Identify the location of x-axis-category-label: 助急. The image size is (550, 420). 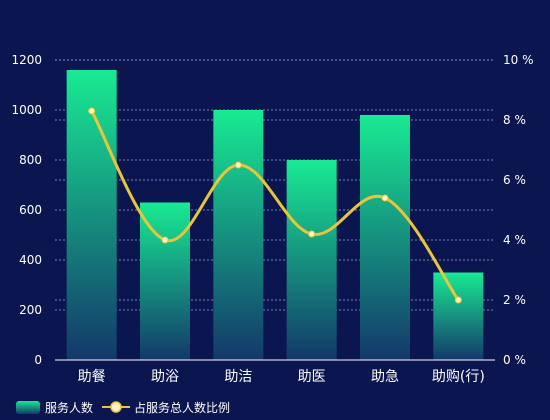
(385, 377).